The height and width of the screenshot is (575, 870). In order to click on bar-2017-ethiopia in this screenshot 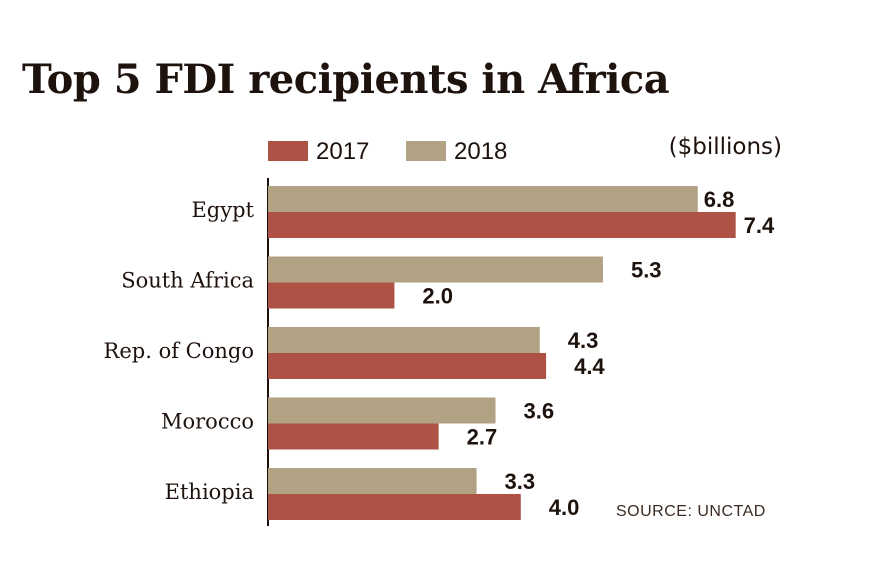, I will do `click(394, 507)`.